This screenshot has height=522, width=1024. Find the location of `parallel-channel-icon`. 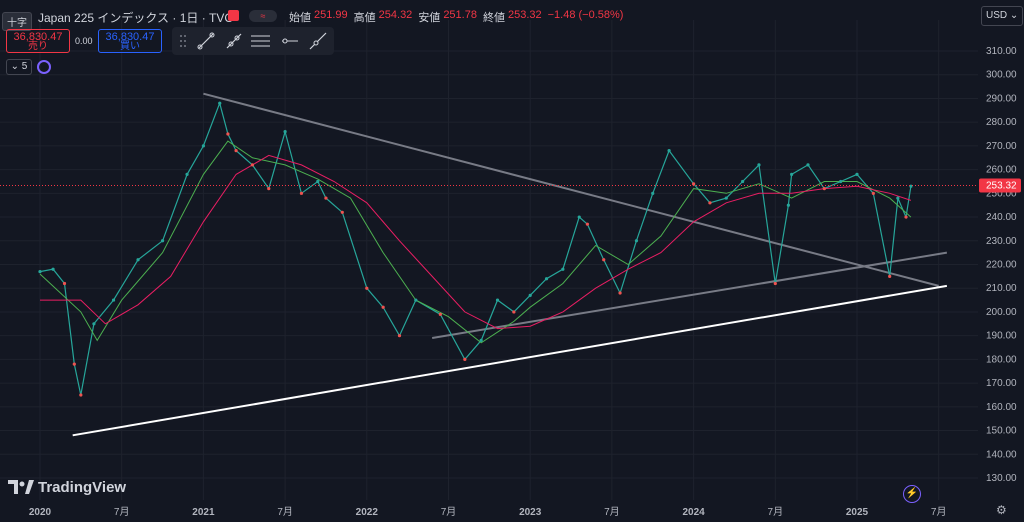

parallel-channel-icon is located at coordinates (260, 41).